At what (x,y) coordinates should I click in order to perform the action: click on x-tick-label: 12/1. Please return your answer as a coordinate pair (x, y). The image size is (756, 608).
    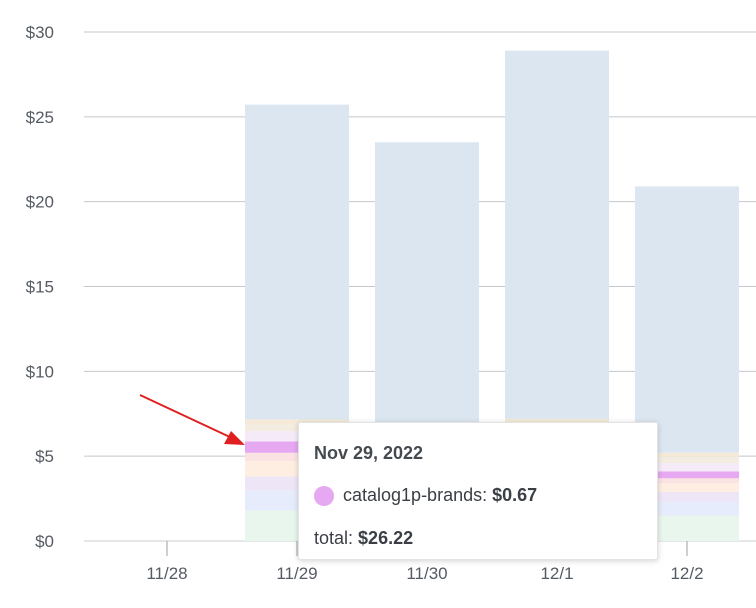
    Looking at the image, I should click on (556, 573).